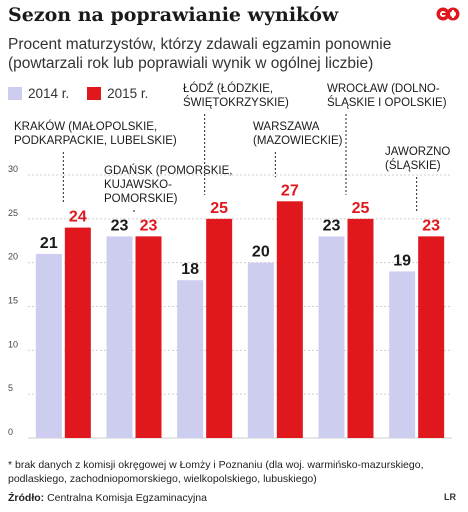  Describe the element at coordinates (383, 89) in the screenshot. I see `category-label-line: WROCŁAW (DOLNO-` at that location.